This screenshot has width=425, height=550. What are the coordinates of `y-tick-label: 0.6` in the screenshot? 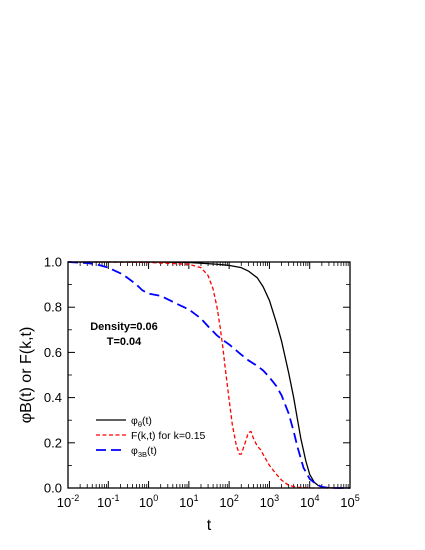 It's located at (53, 352).